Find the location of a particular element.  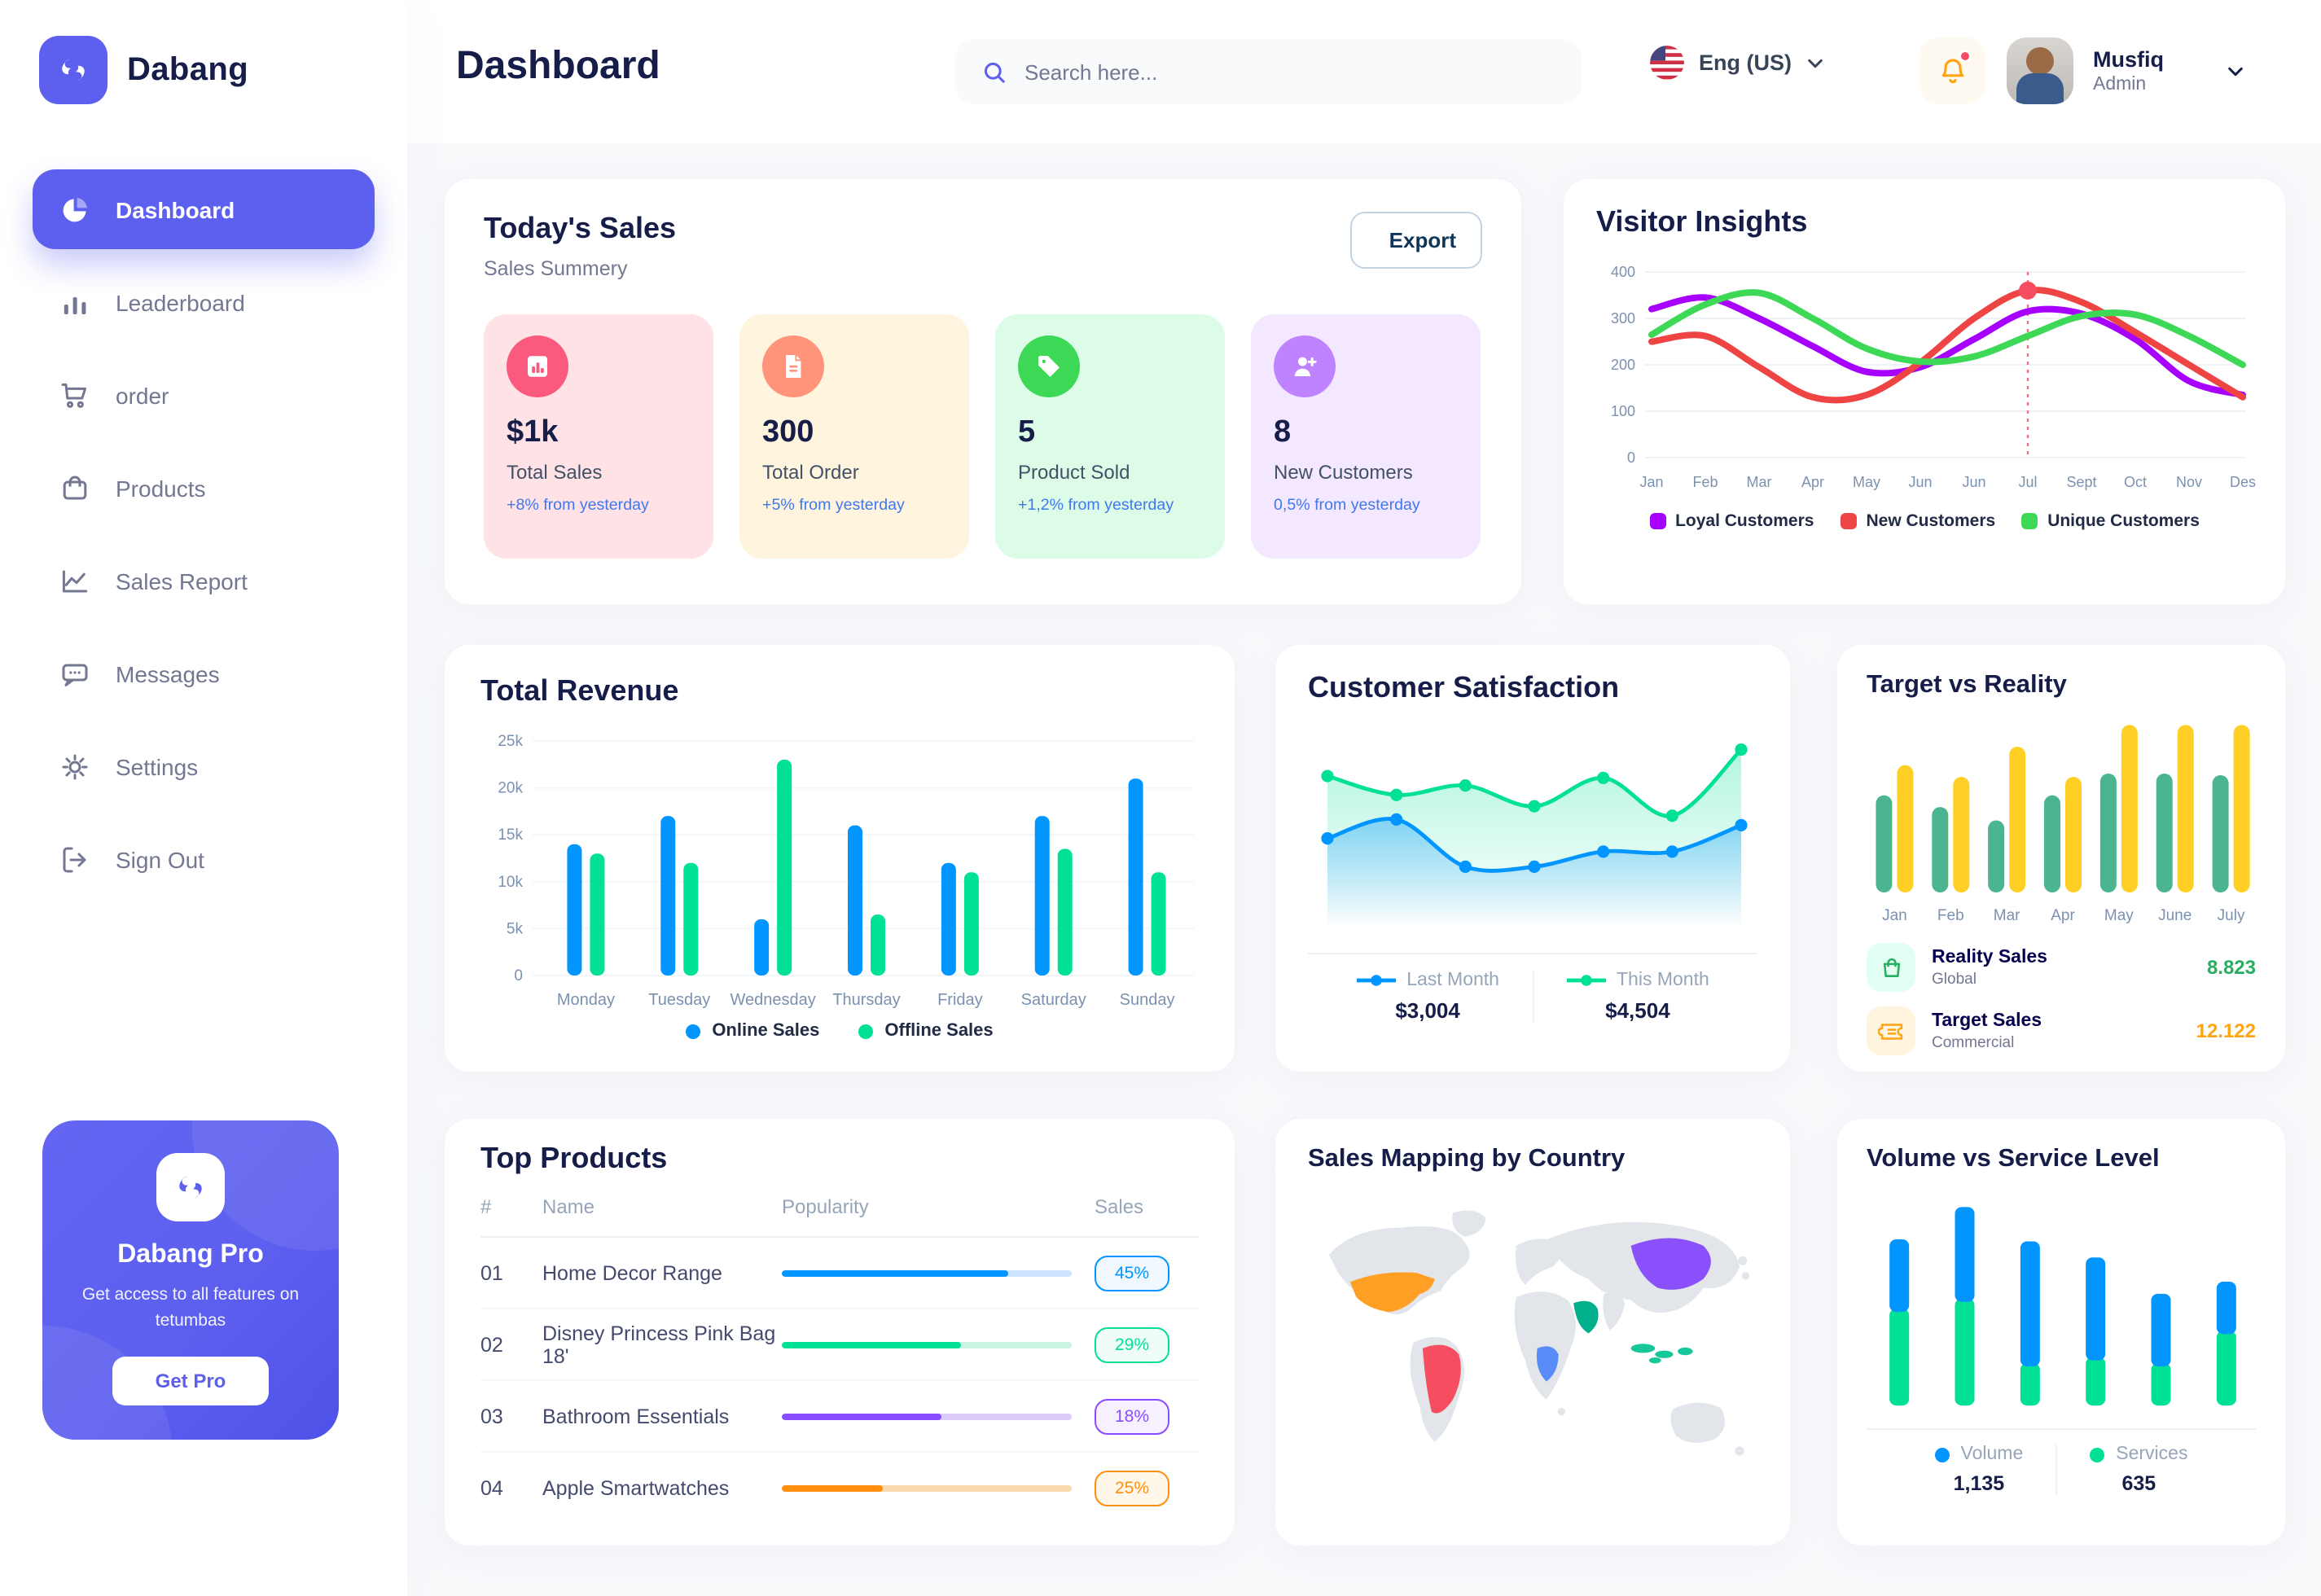

svg-text: Jun is located at coordinates (1920, 482).